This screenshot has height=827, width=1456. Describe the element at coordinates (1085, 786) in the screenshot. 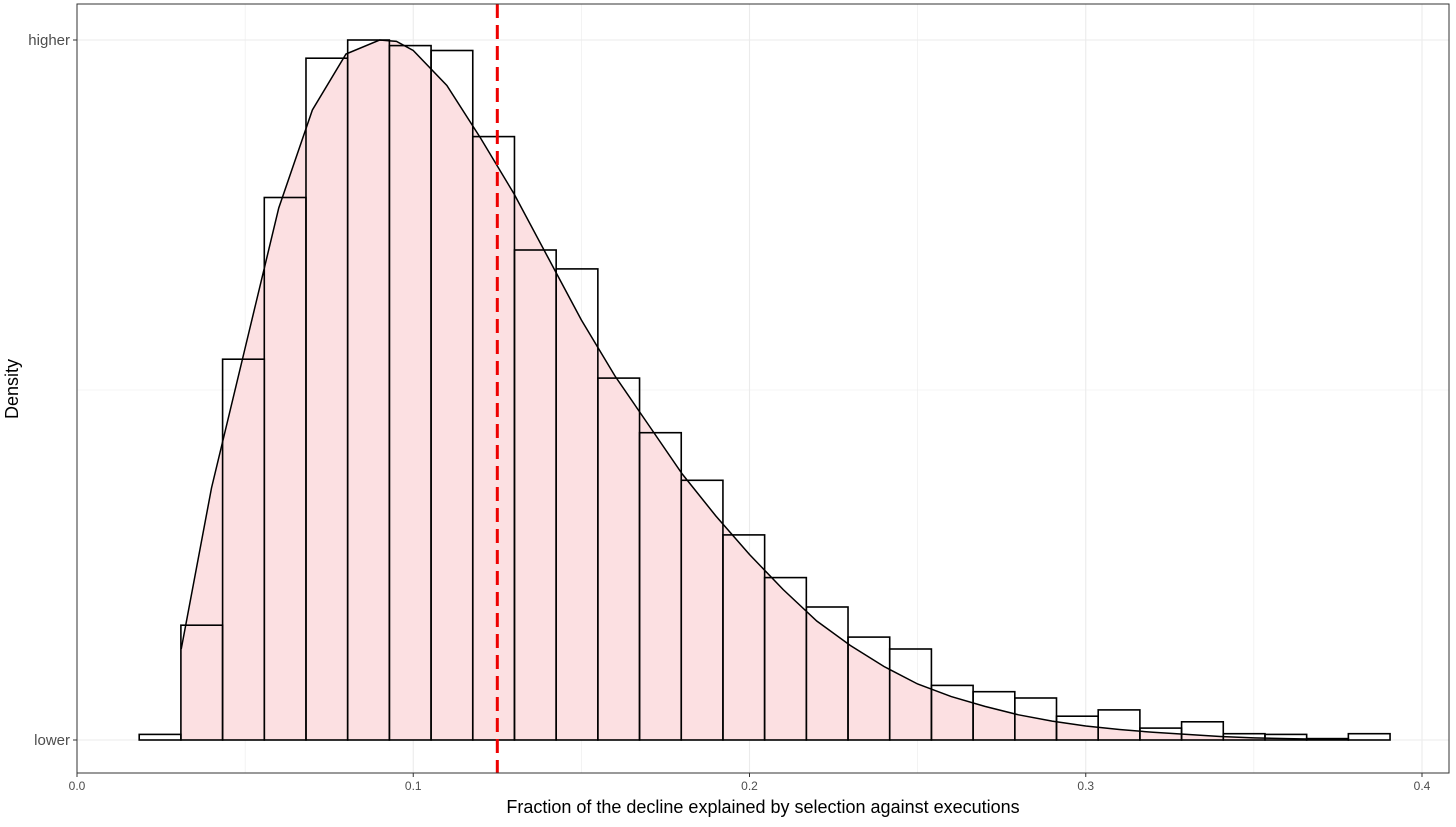

I see `x-tick-label: 0.3` at that location.